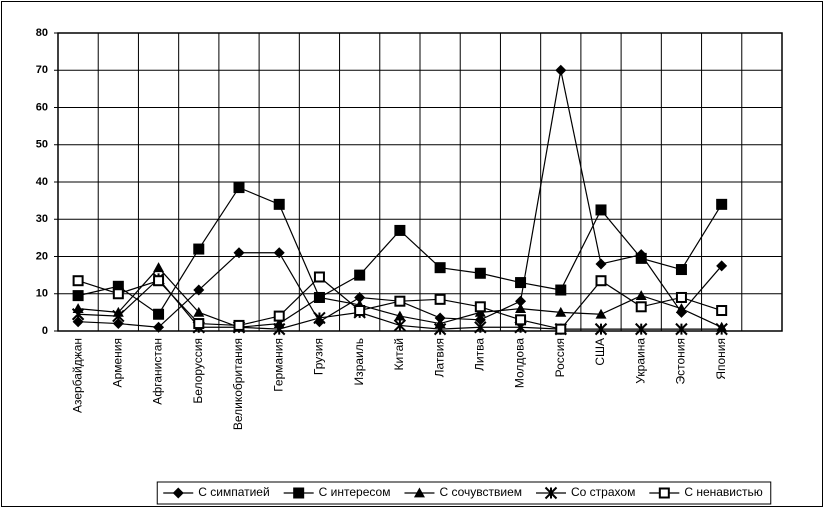  What do you see at coordinates (560, 357) in the screenshot?
I see `x-tick-label: Россия` at bounding box center [560, 357].